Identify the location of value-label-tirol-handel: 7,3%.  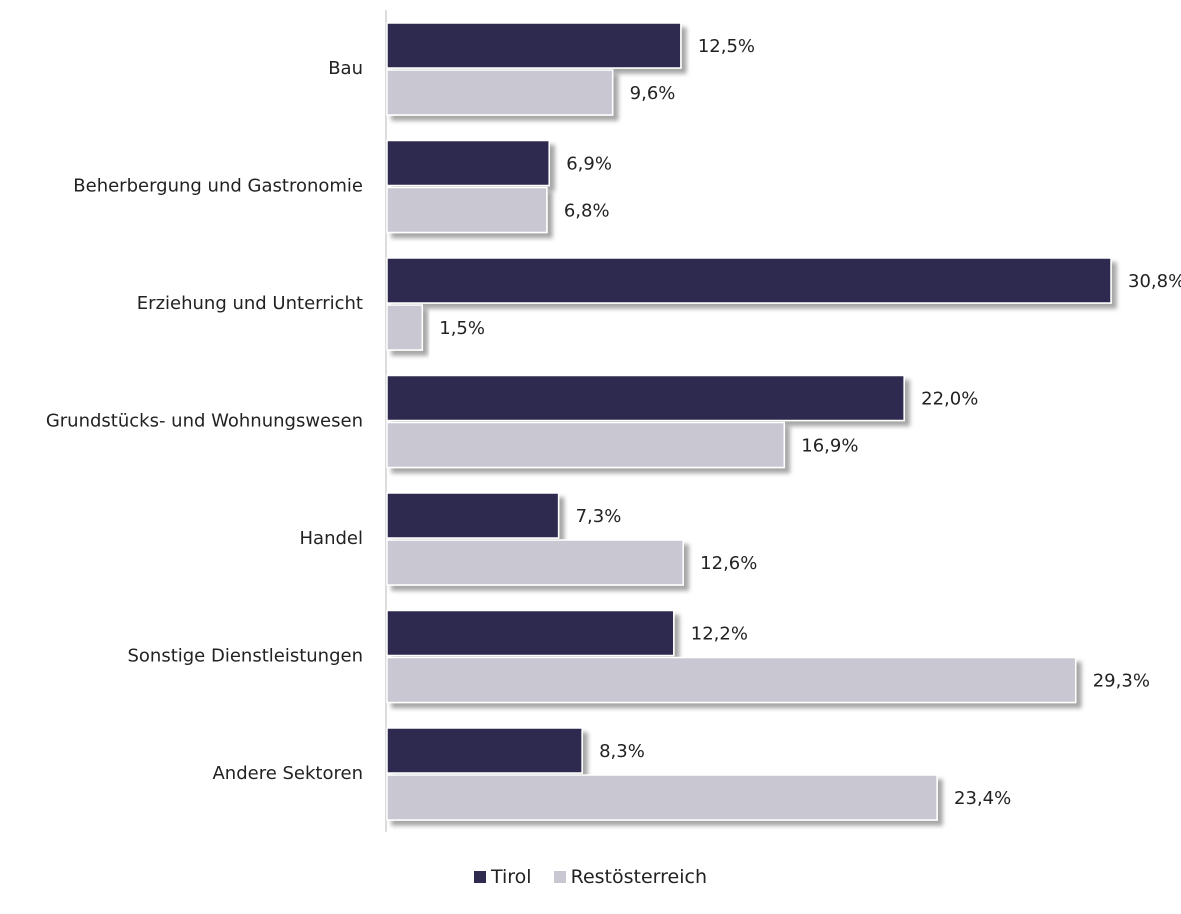
(599, 516).